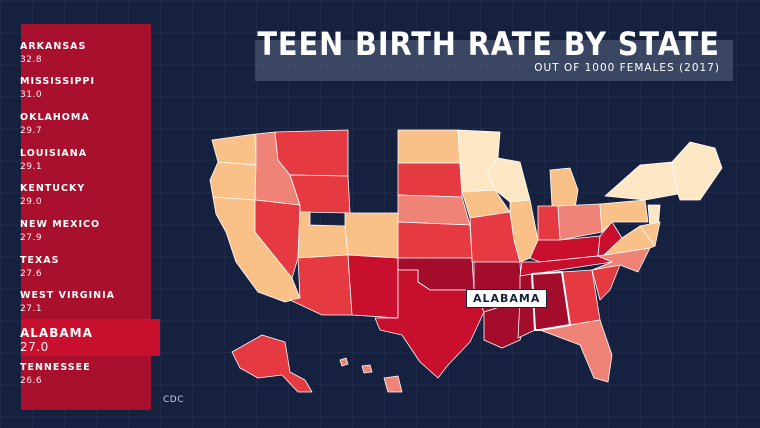 The image size is (760, 428). Describe the element at coordinates (52, 195) in the screenshot. I see `ranking-row: KENTUCKY 29.0` at that location.